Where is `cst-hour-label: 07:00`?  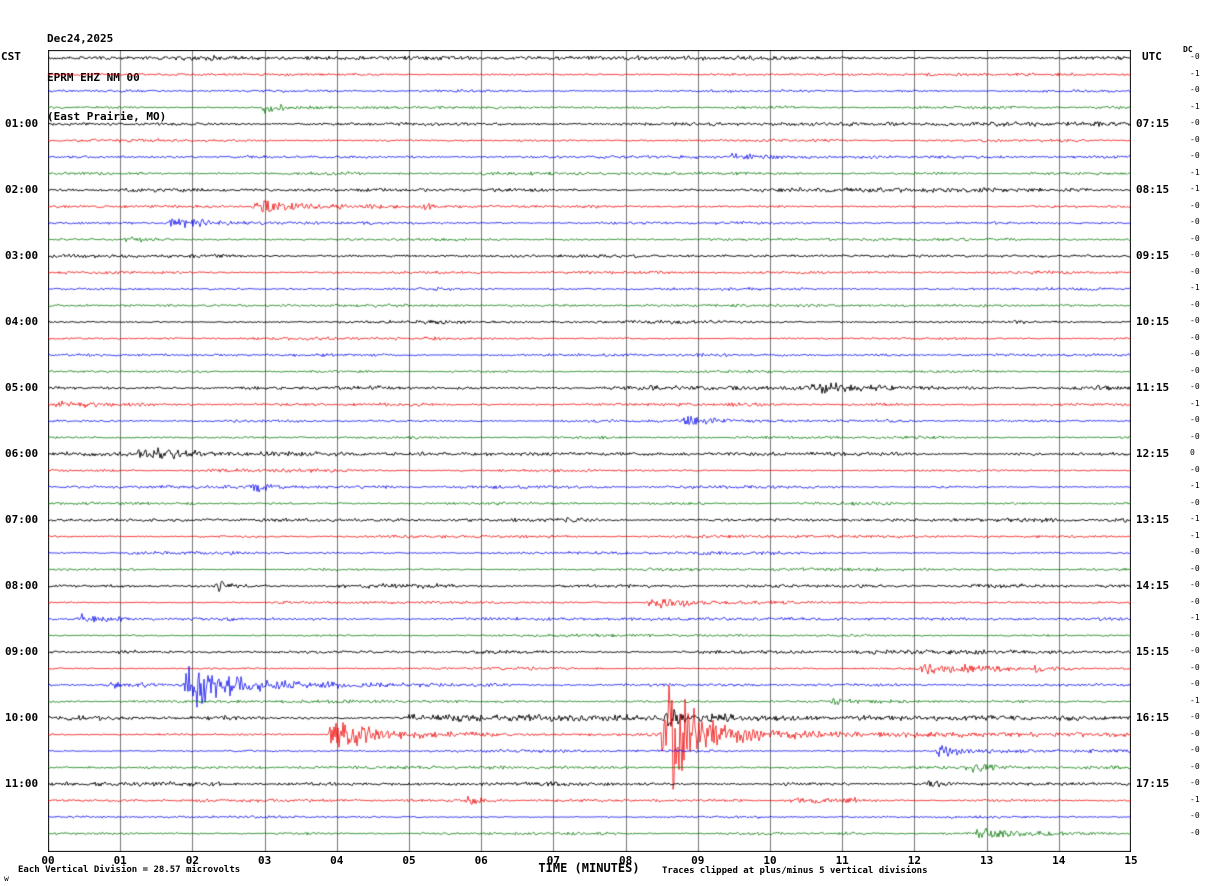
cst-hour-label: 07:00 is located at coordinates (22, 519).